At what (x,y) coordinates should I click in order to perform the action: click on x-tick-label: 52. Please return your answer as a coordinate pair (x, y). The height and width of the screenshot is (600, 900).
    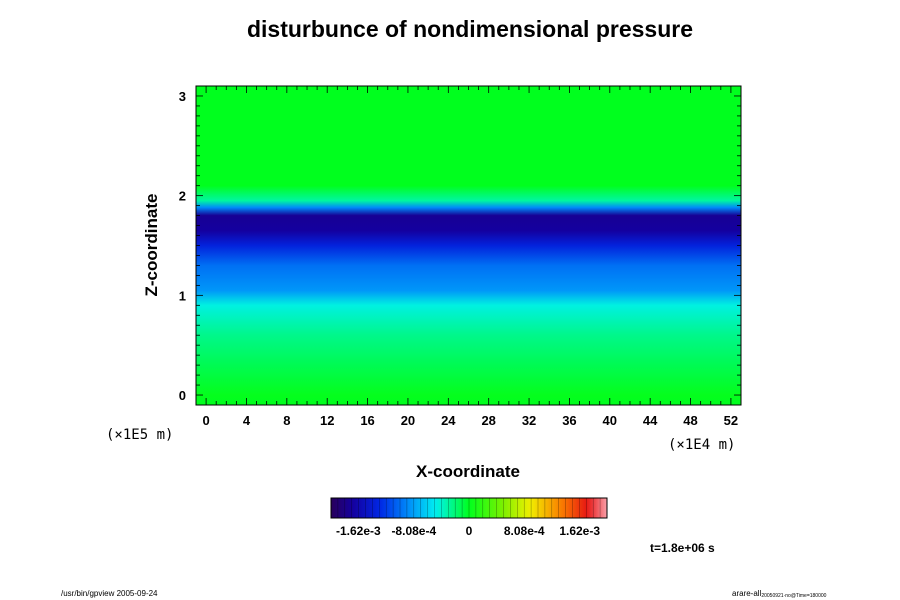
    Looking at the image, I should click on (731, 420).